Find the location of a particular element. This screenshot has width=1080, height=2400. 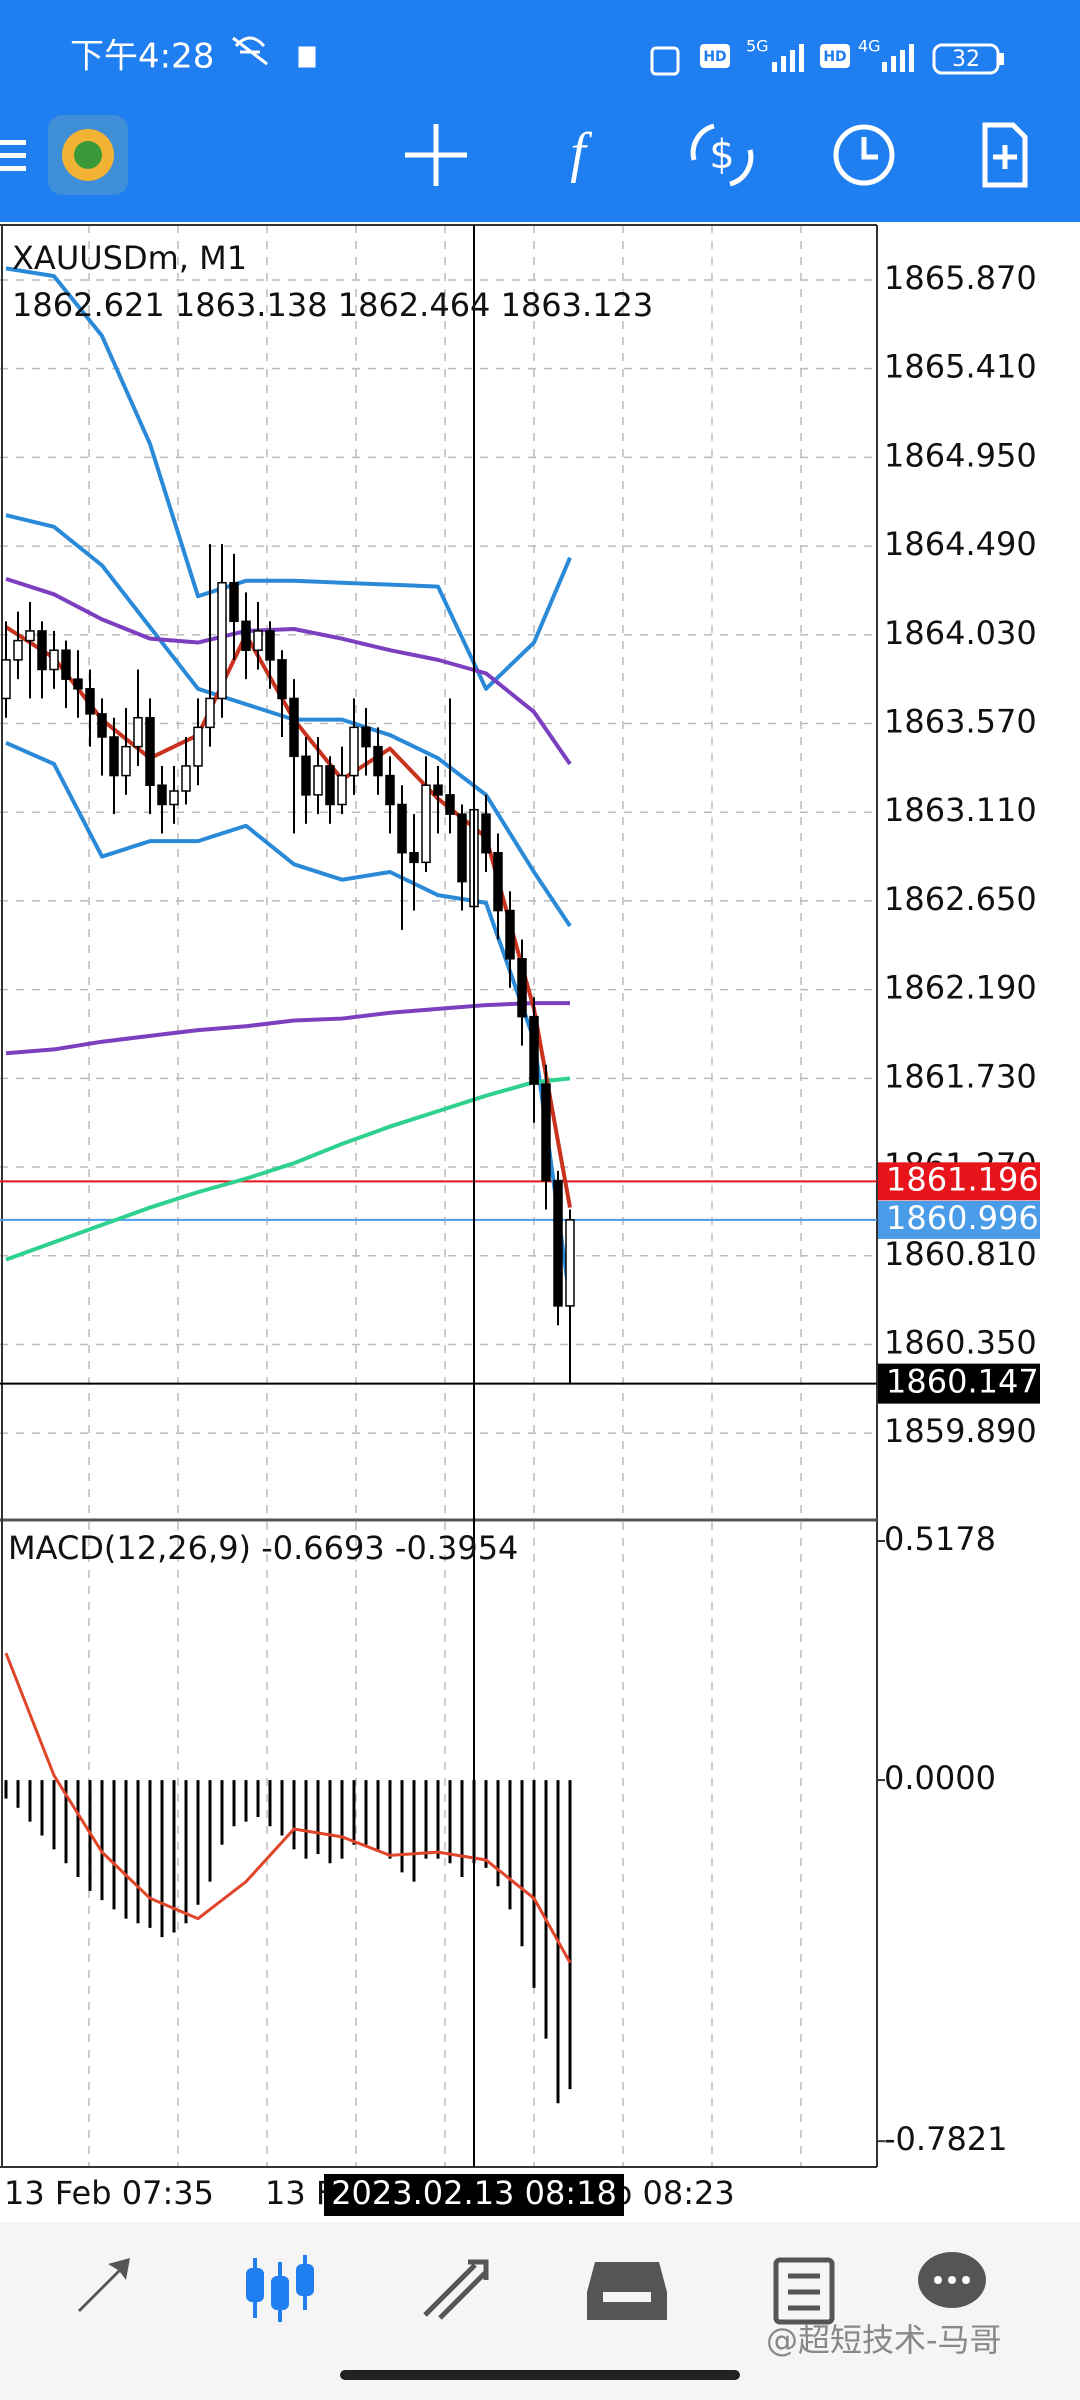

y-tick-label: 0.5178 is located at coordinates (940, 1539).